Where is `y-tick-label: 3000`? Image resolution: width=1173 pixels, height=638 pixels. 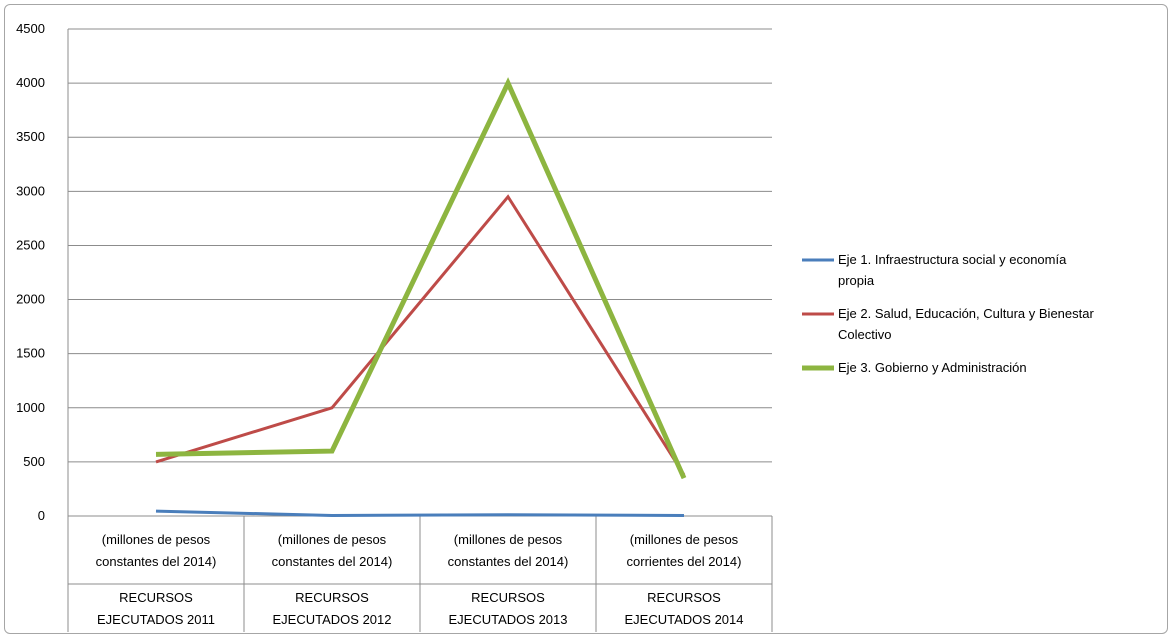 y-tick-label: 3000 is located at coordinates (30, 190).